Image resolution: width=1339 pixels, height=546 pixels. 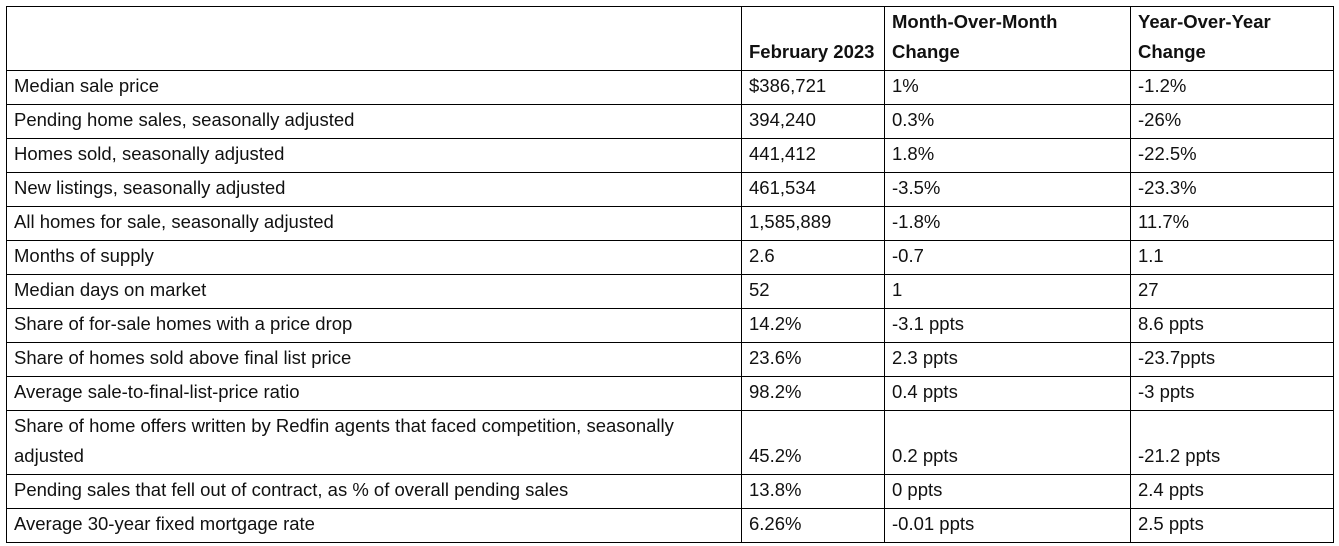 I want to click on cell: 2.6, so click(x=813, y=257).